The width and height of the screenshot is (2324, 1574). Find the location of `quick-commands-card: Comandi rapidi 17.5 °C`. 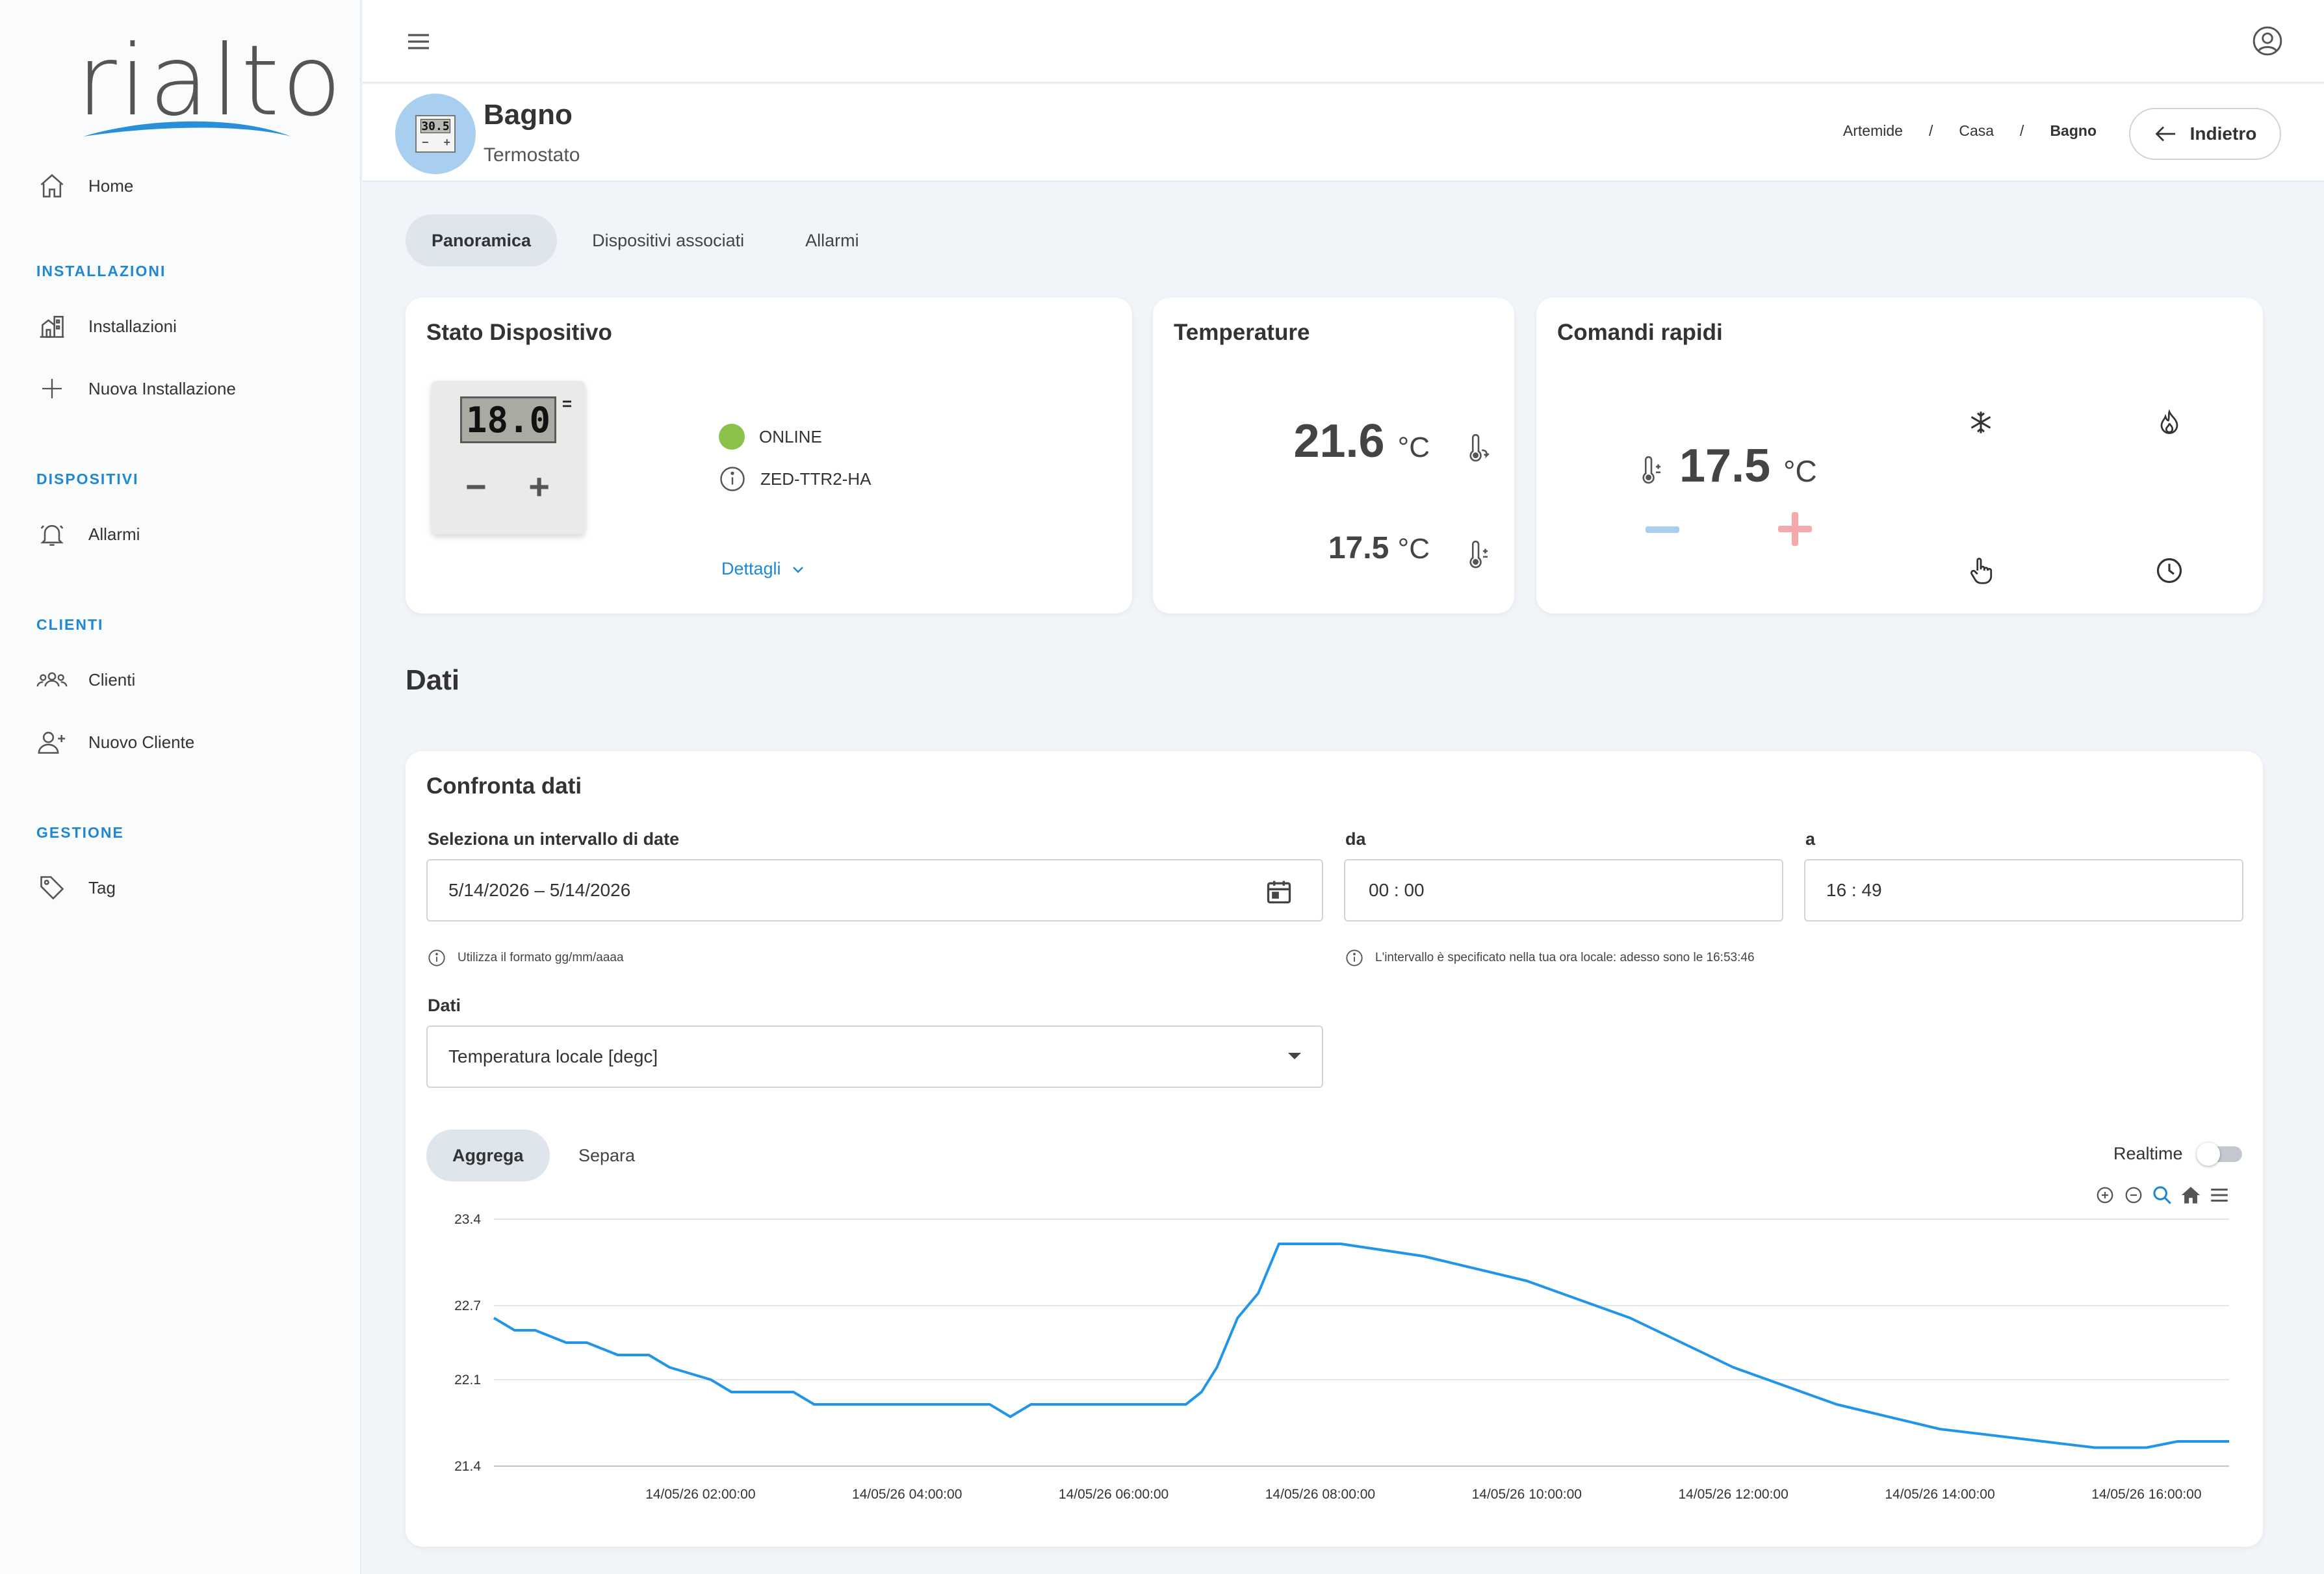

quick-commands-card: Comandi rapidi 17.5 °C is located at coordinates (1899, 455).